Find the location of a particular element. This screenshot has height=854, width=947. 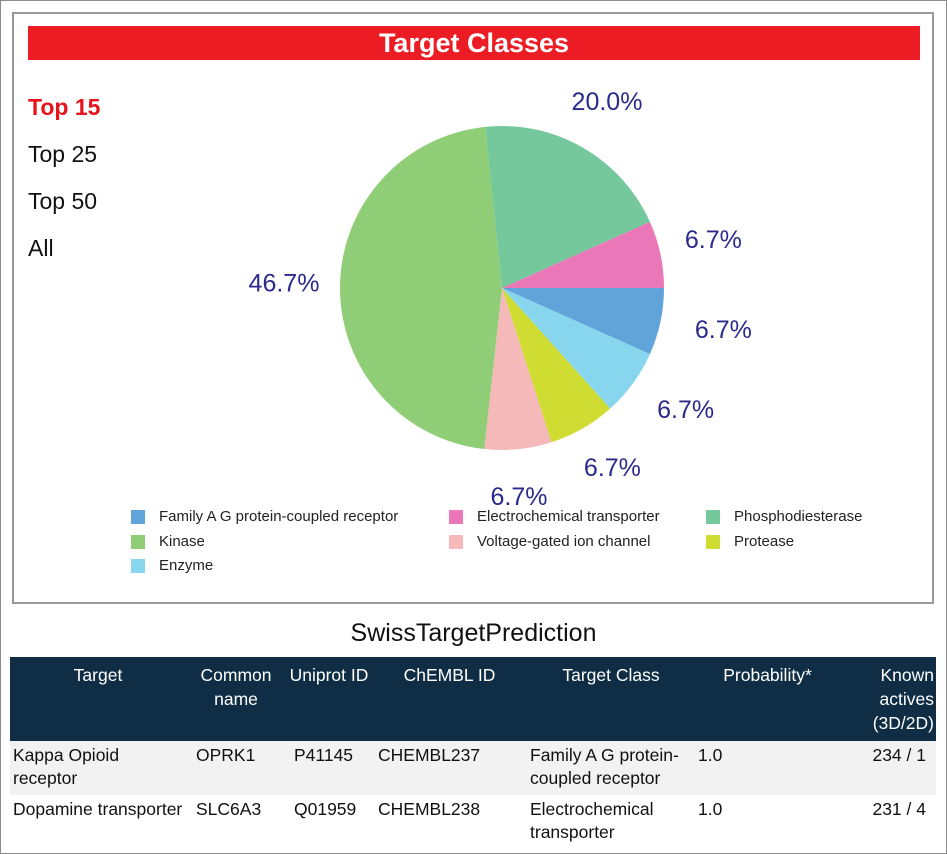

top-25-link: Top 25 is located at coordinates (63, 154).